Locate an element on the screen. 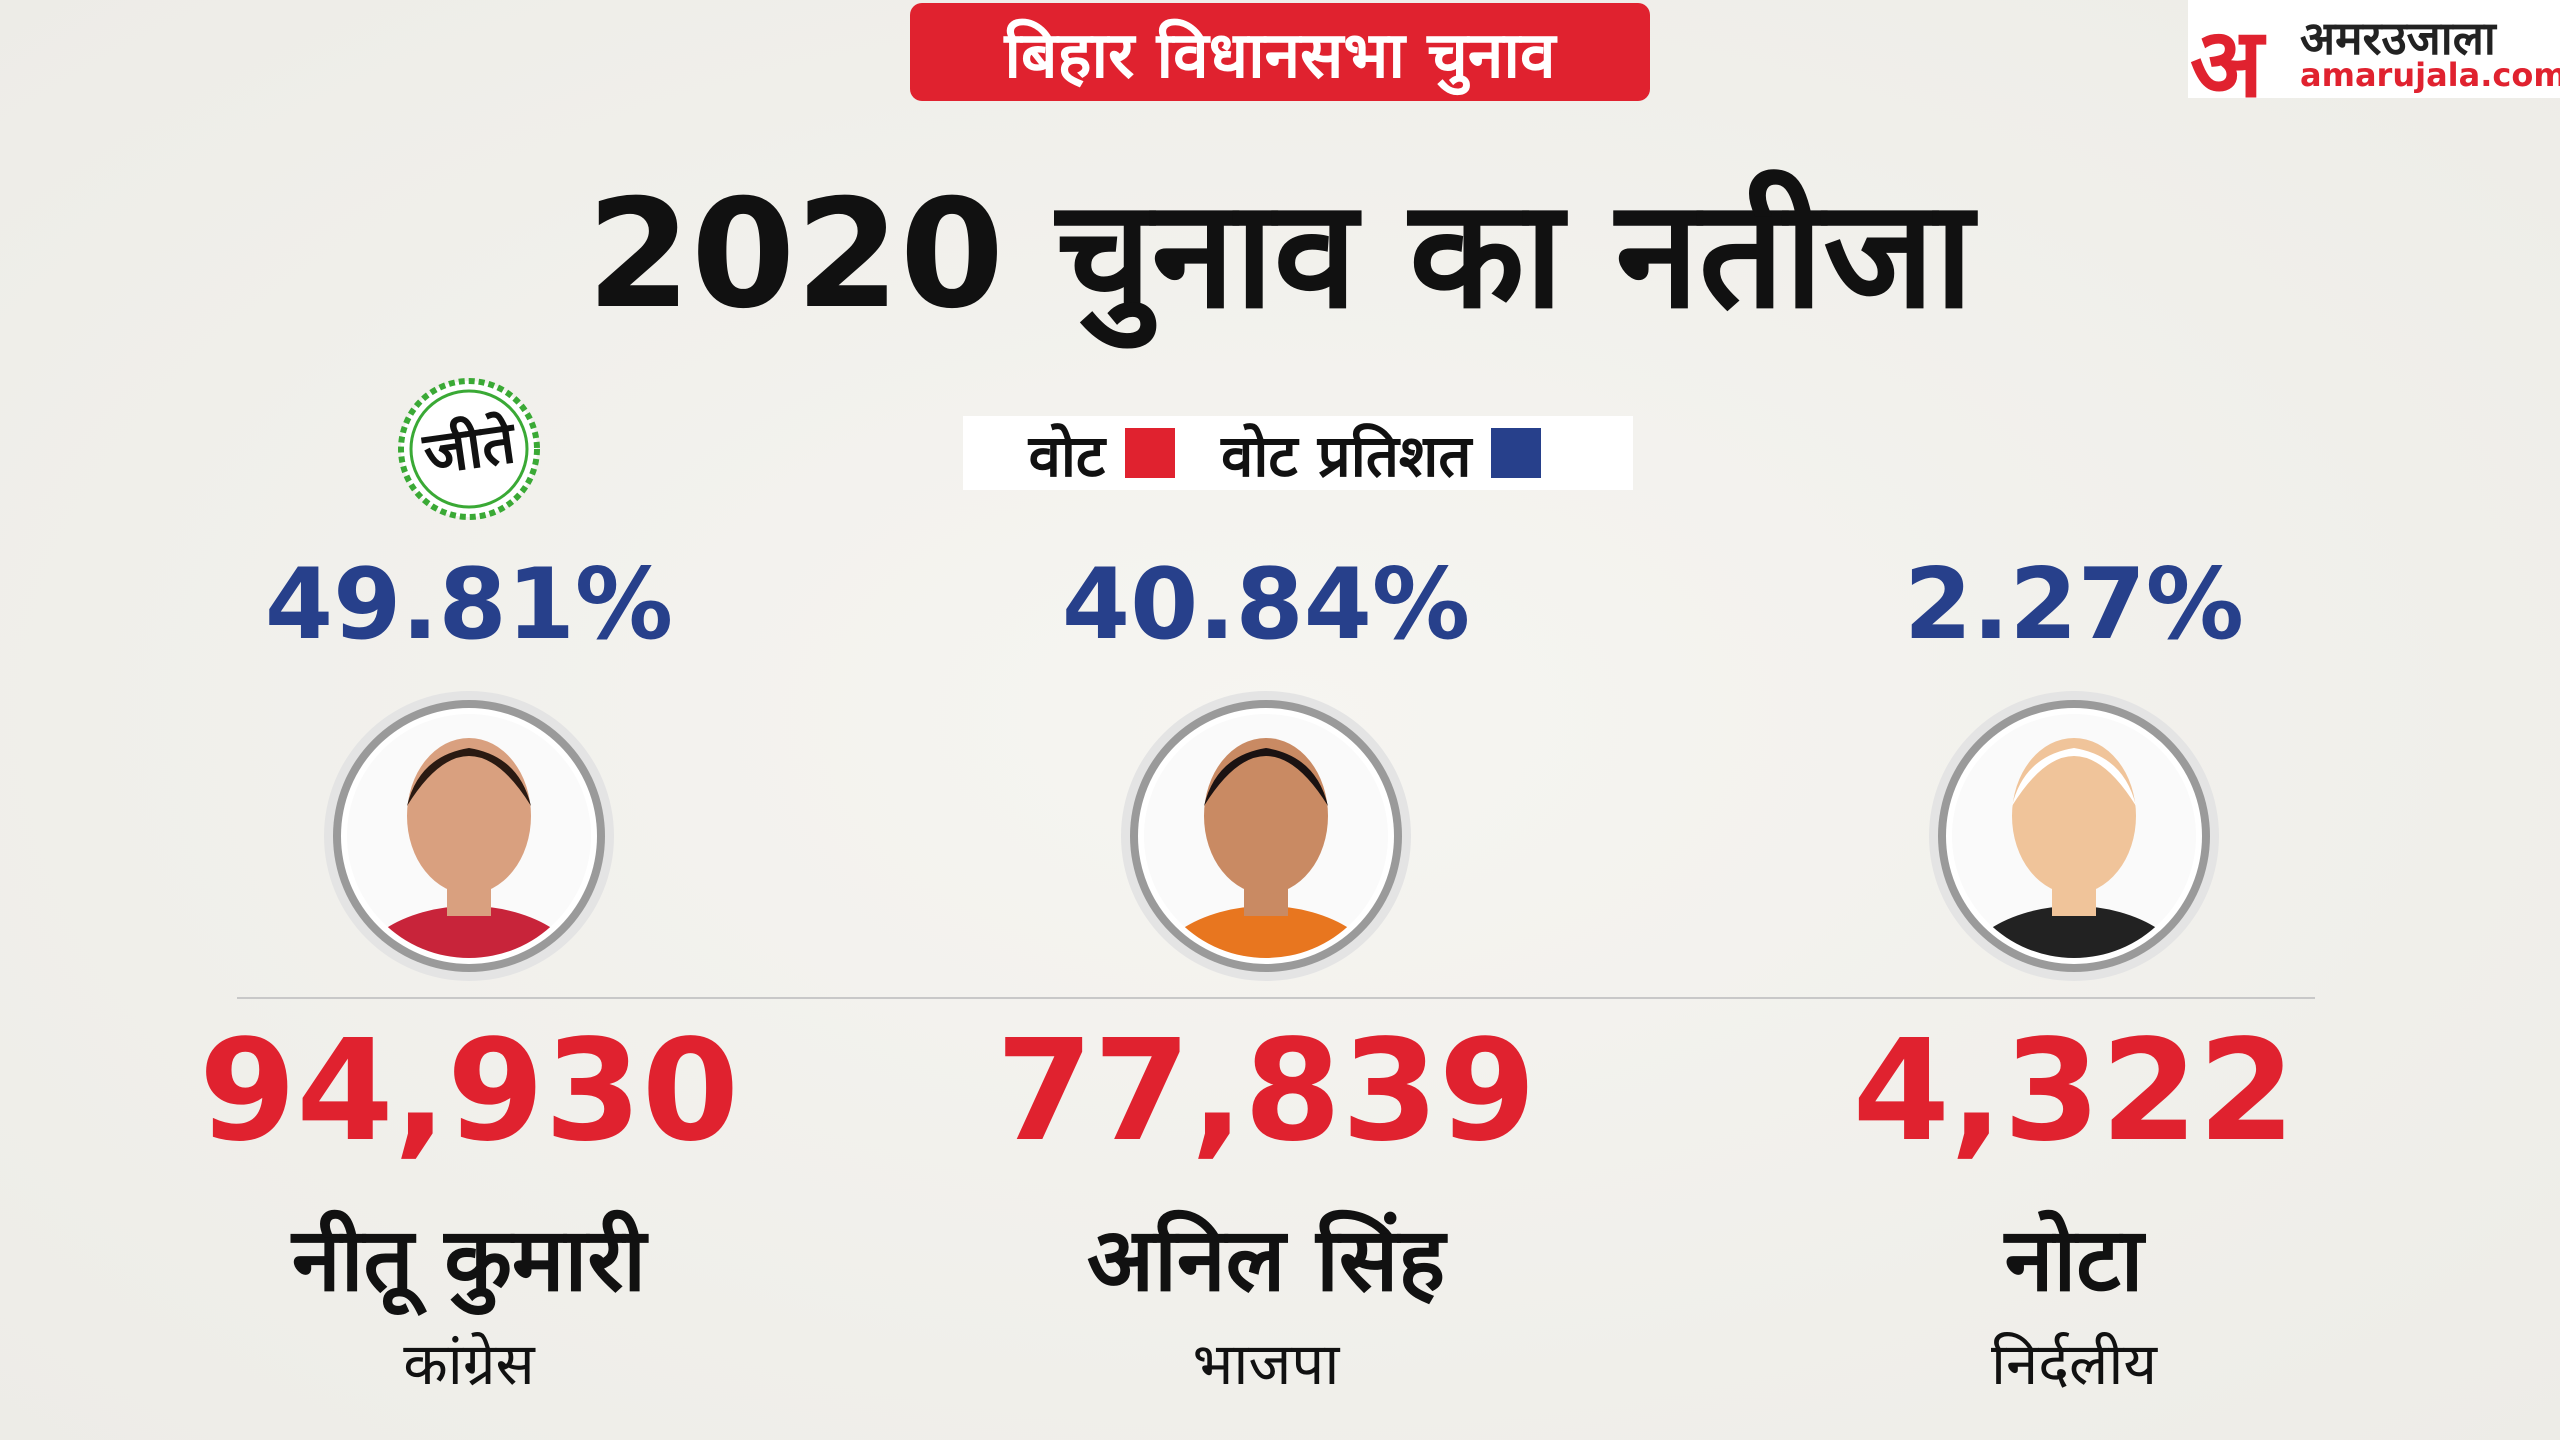 Image resolution: width=2560 pixels, height=1440 pixels. candidate-name: नोटा is located at coordinates (2074, 1259).